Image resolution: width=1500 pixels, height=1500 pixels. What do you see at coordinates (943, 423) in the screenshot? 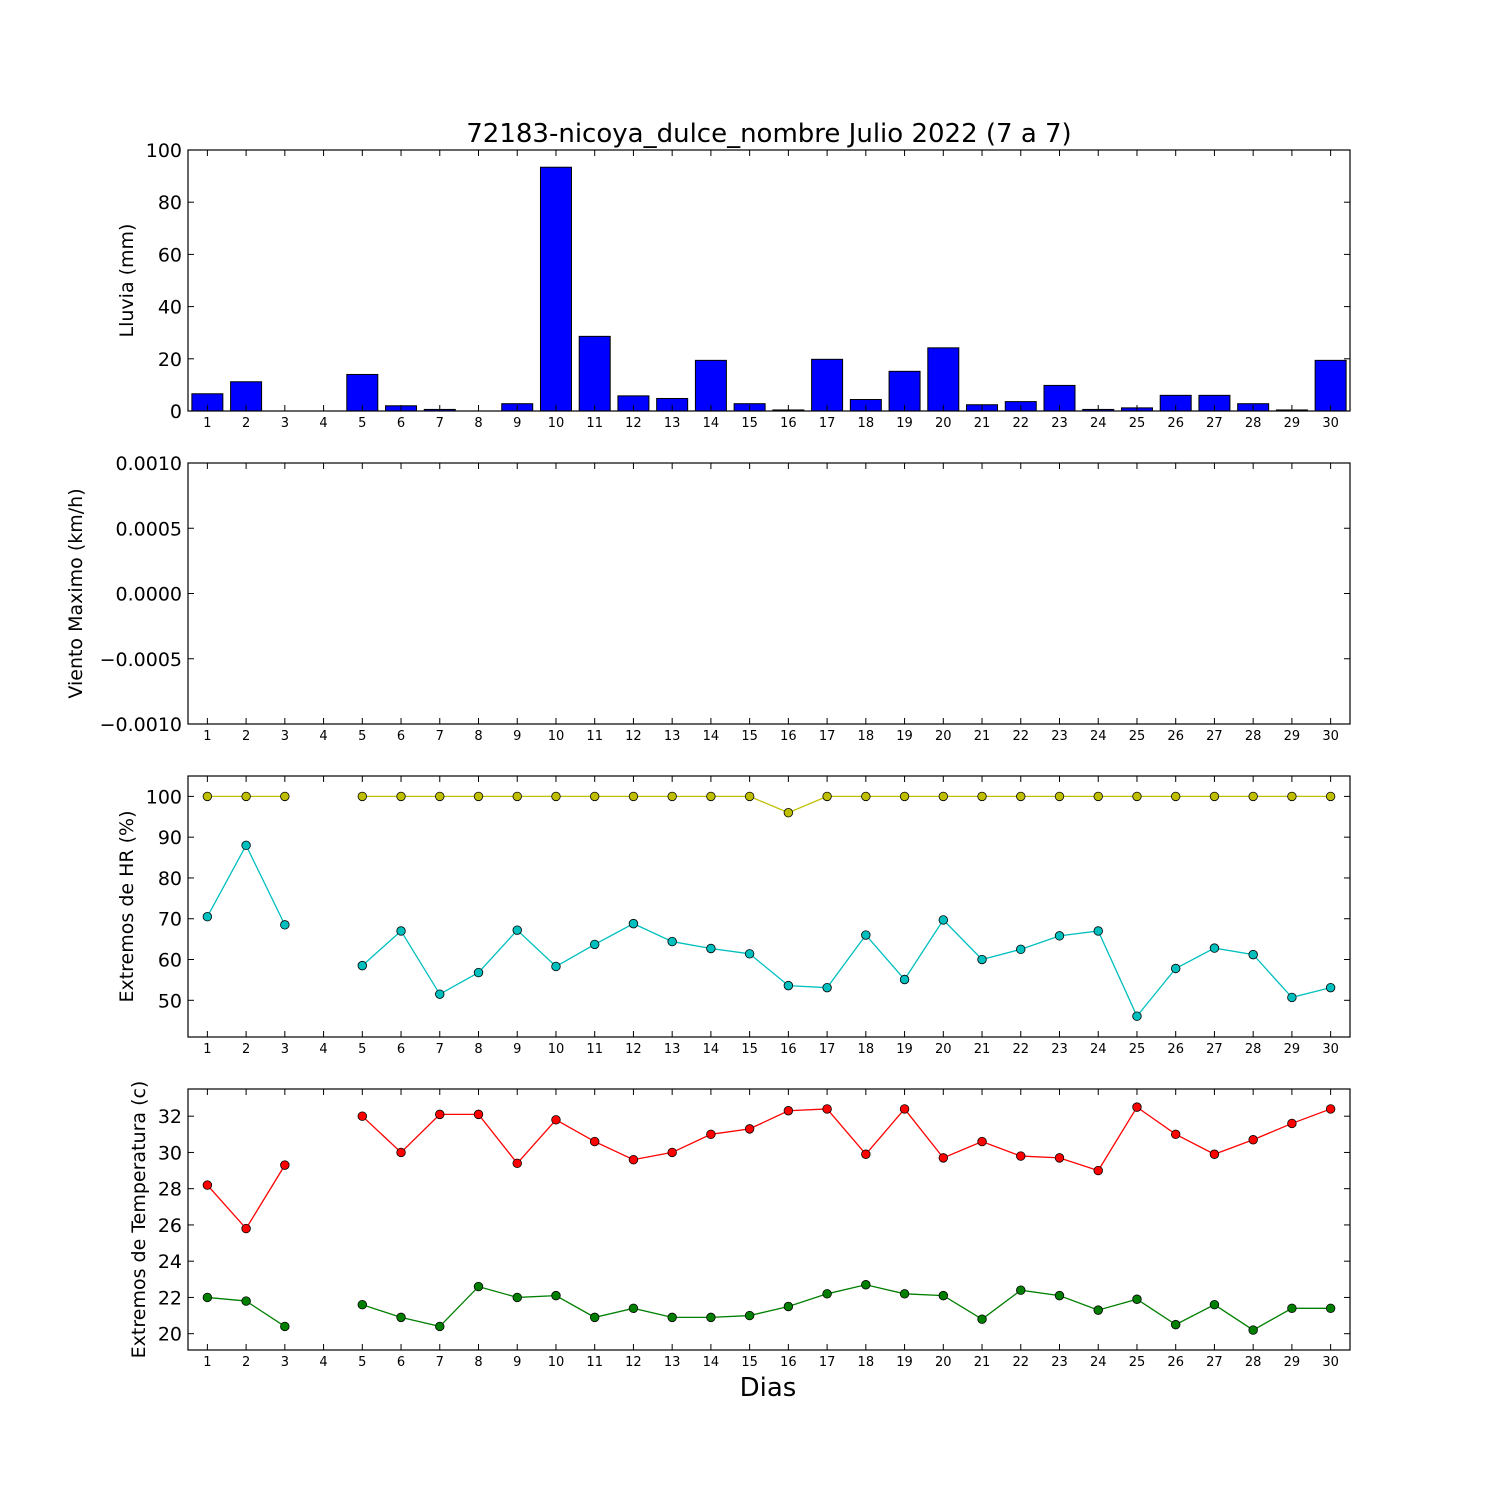
I see `x-tick-label: 20` at bounding box center [943, 423].